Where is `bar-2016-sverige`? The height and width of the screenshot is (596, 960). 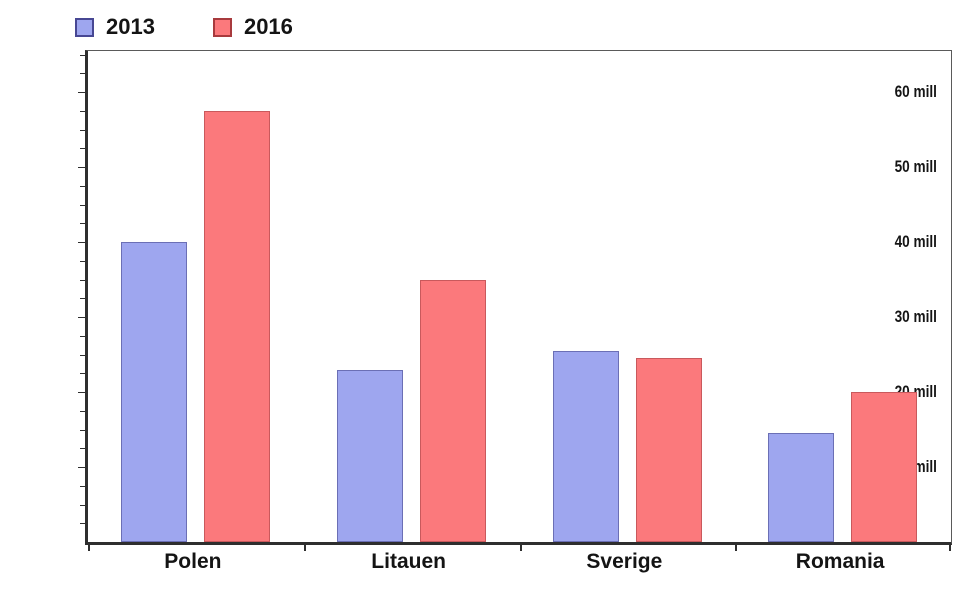
bar-2016-sverige is located at coordinates (668, 450).